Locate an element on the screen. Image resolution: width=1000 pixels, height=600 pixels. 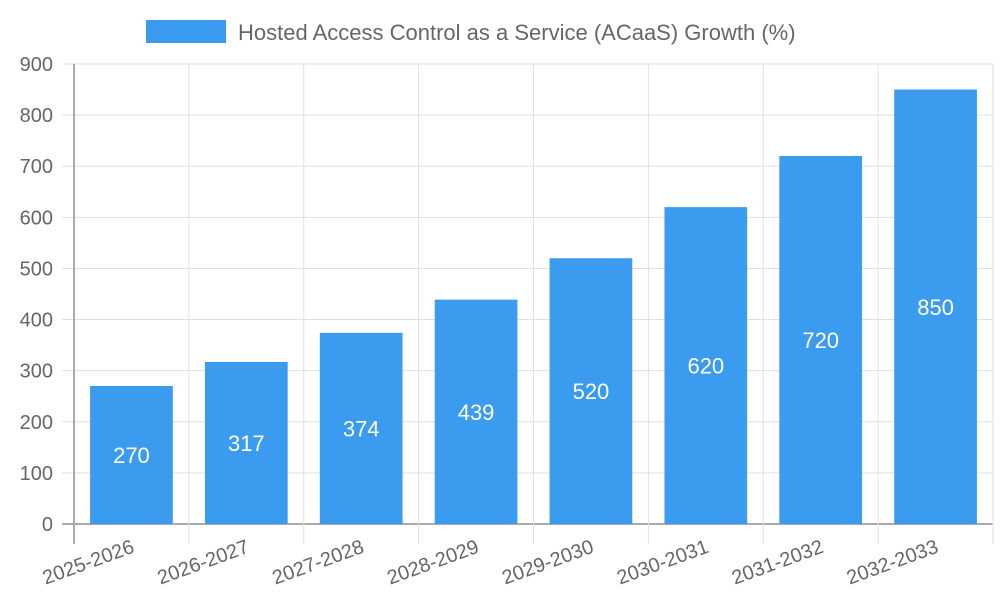
x-tick-label: 2029-2030 is located at coordinates (547, 562).